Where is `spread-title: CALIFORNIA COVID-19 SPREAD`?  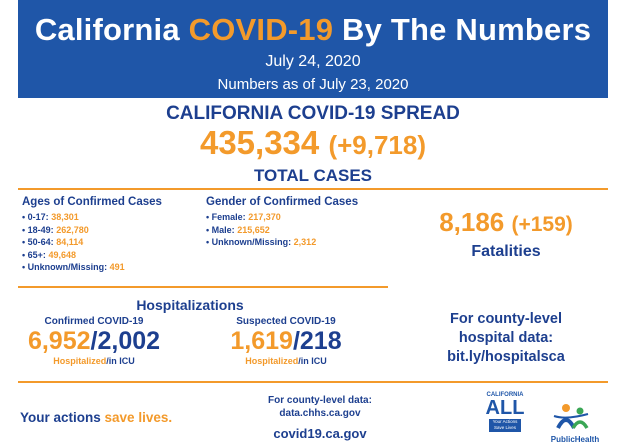 spread-title: CALIFORNIA COVID-19 SPREAD is located at coordinates (313, 113).